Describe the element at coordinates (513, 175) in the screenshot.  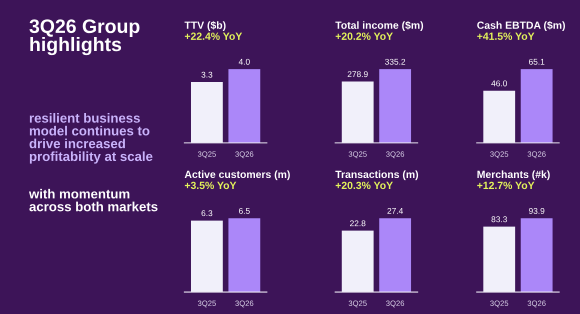
I see `chart-title: Merchants (#k)` at that location.